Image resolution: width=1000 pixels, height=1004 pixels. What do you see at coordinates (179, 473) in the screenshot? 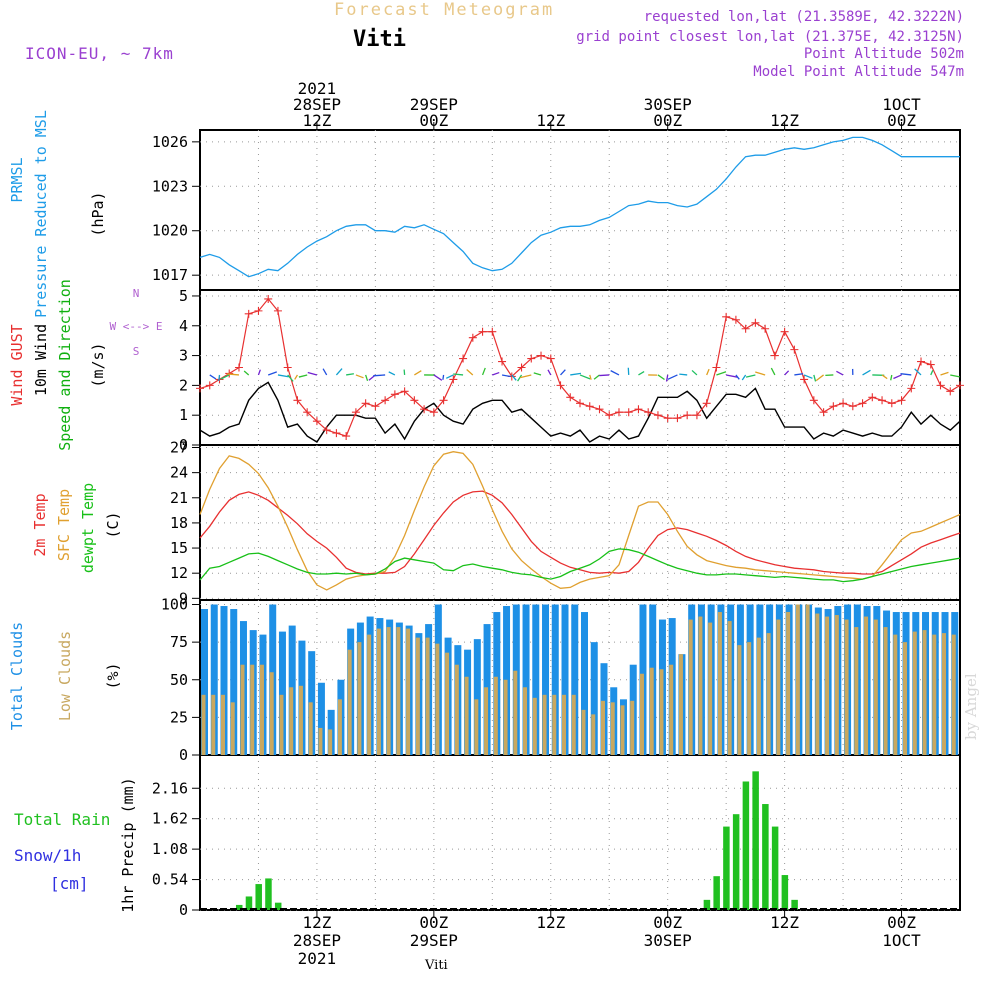
I see `y-tick-label: 24` at bounding box center [179, 473].